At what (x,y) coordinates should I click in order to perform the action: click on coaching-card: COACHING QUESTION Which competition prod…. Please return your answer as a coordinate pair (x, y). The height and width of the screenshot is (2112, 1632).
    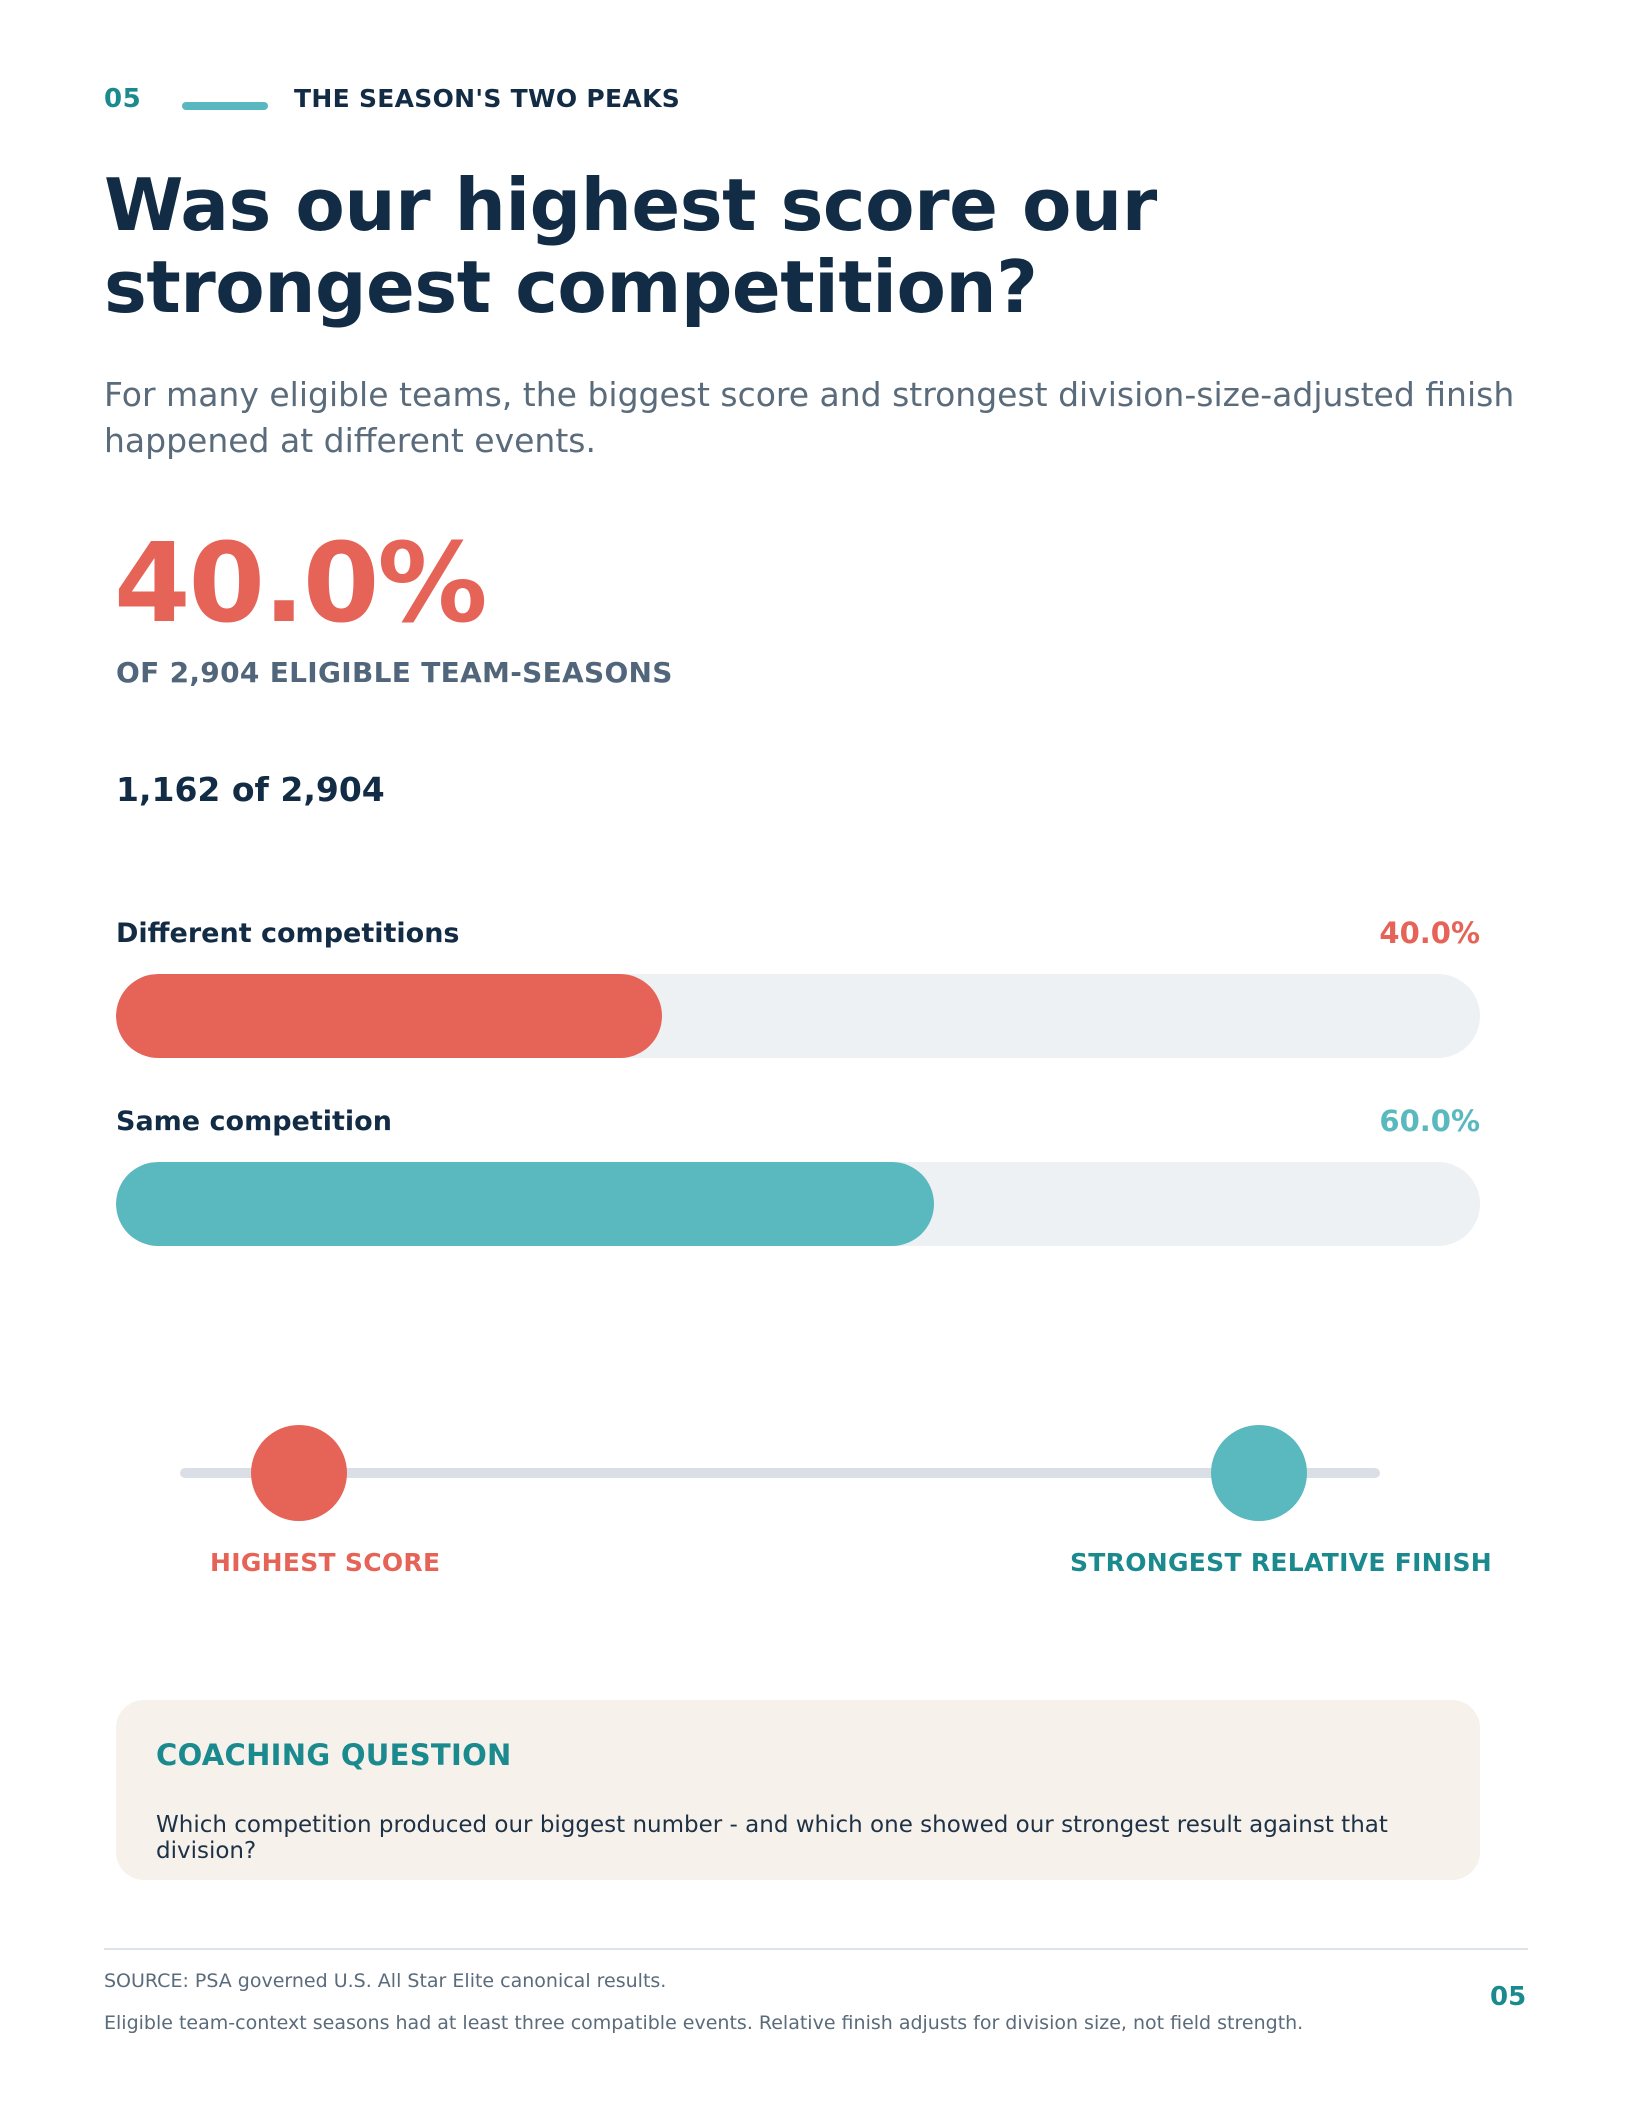
    Looking at the image, I should click on (798, 1790).